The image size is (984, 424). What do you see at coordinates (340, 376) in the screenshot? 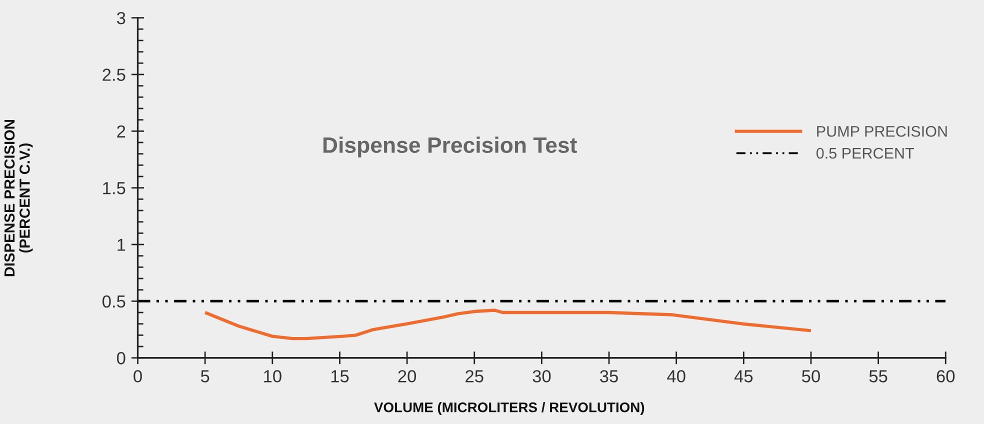
I see `x-tick-label: 15` at bounding box center [340, 376].